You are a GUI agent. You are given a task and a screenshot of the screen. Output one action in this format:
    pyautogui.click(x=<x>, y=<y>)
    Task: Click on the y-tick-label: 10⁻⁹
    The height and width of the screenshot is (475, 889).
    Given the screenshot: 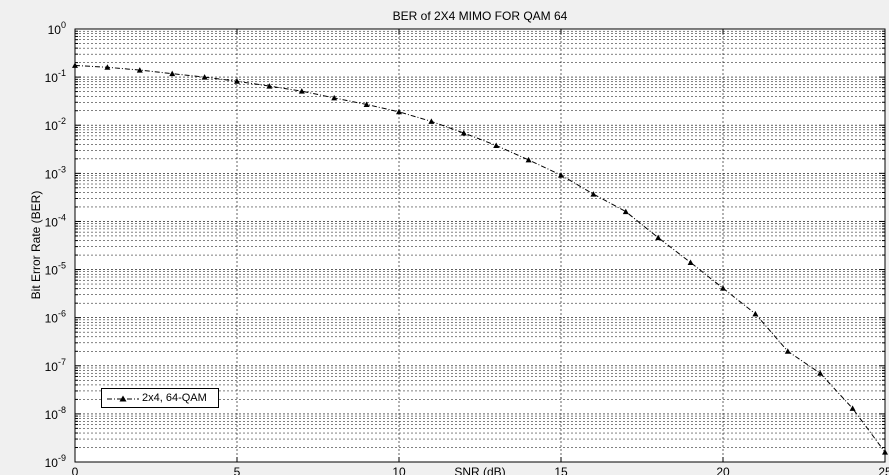 What is the action you would take?
    pyautogui.click(x=55, y=461)
    